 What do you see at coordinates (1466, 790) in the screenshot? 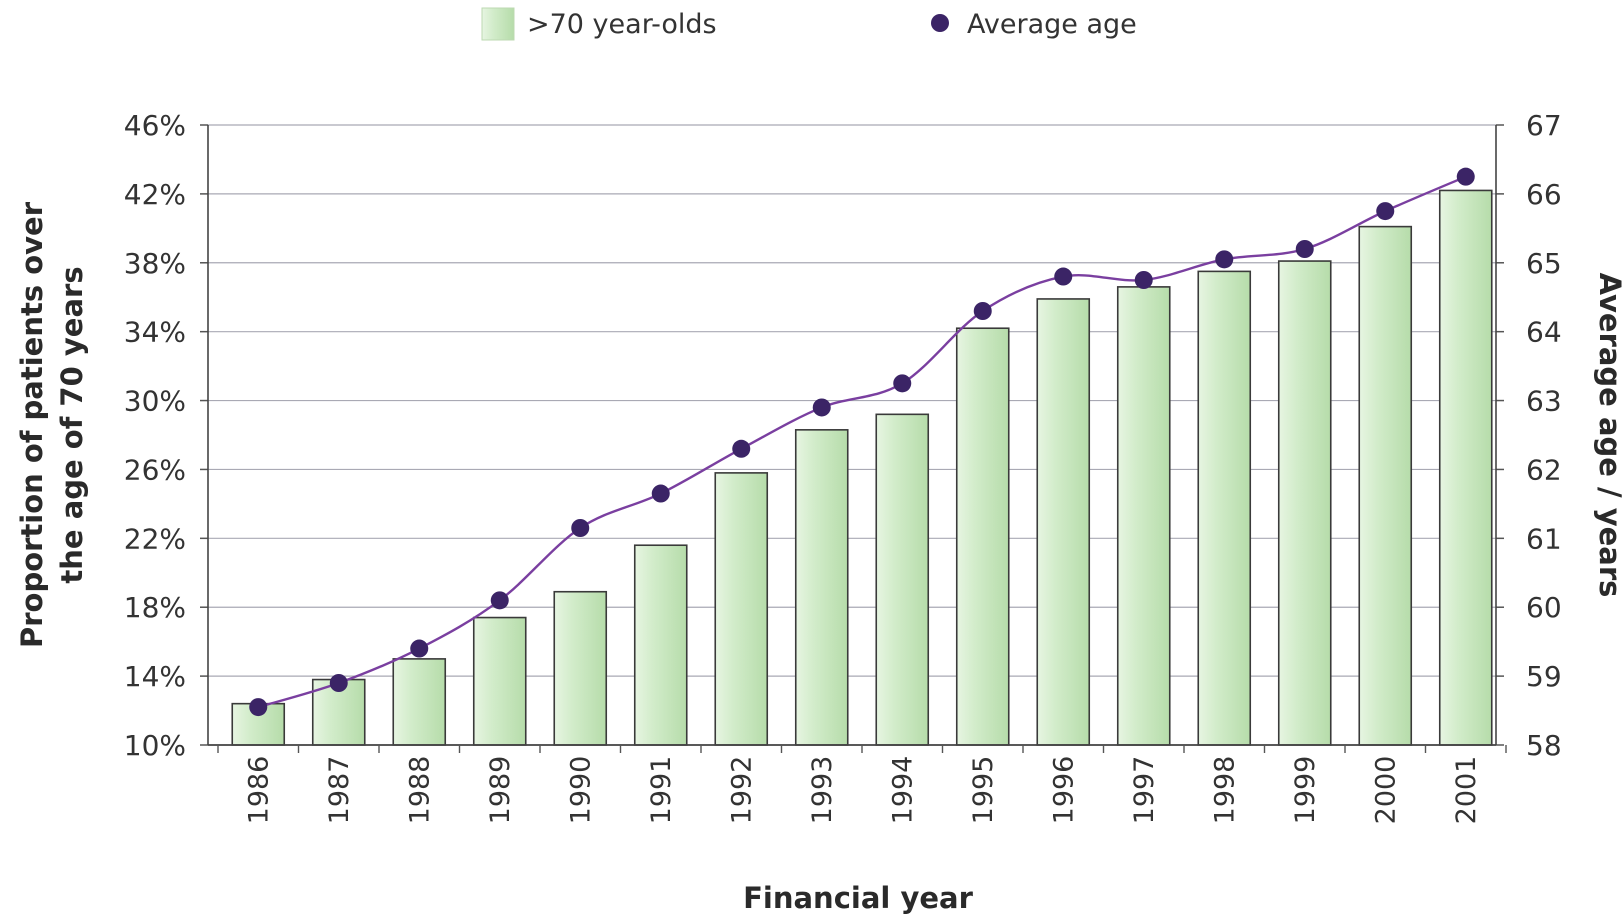
I see `x-tick-label: 2001` at bounding box center [1466, 790].